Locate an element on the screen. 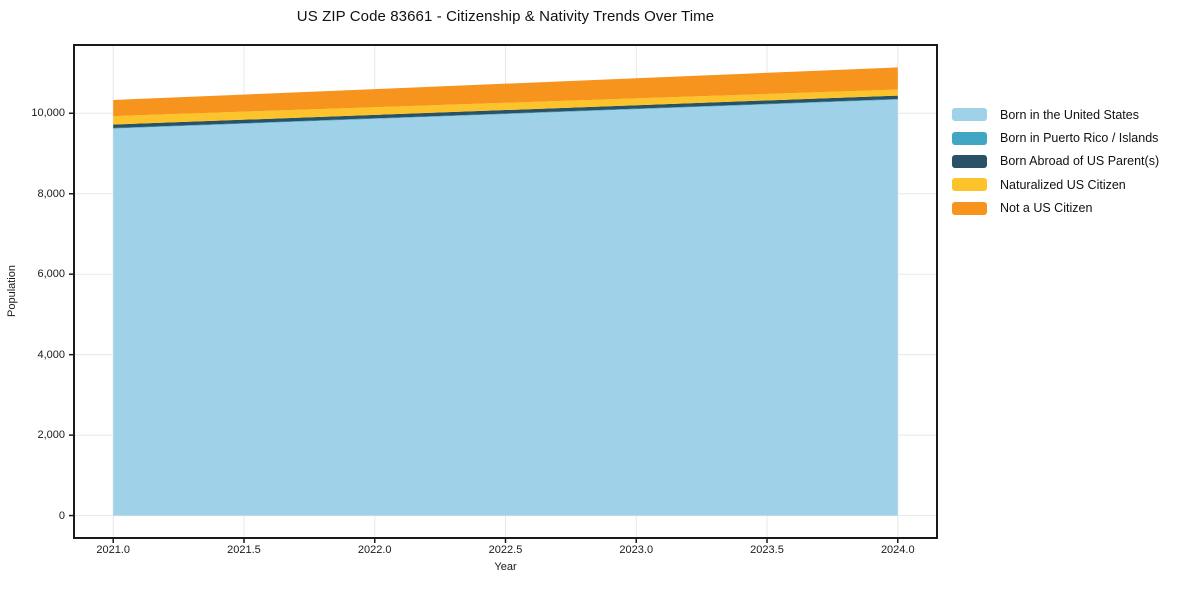  legend-item: Naturalized US Citizen is located at coordinates (1055, 184).